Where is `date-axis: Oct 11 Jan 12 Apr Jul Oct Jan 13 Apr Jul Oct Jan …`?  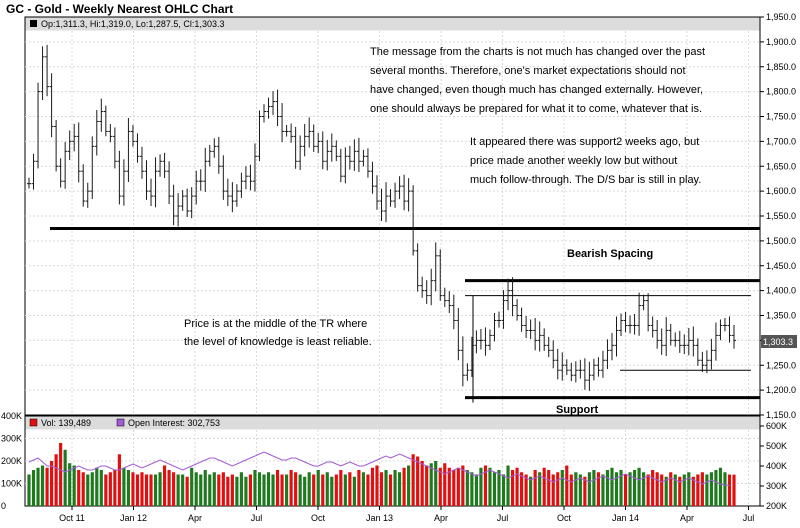
date-axis: Oct 11 Jan 12 Apr Jul Oct Jan 13 Apr Jul Oct Jan … is located at coordinates (406, 514).